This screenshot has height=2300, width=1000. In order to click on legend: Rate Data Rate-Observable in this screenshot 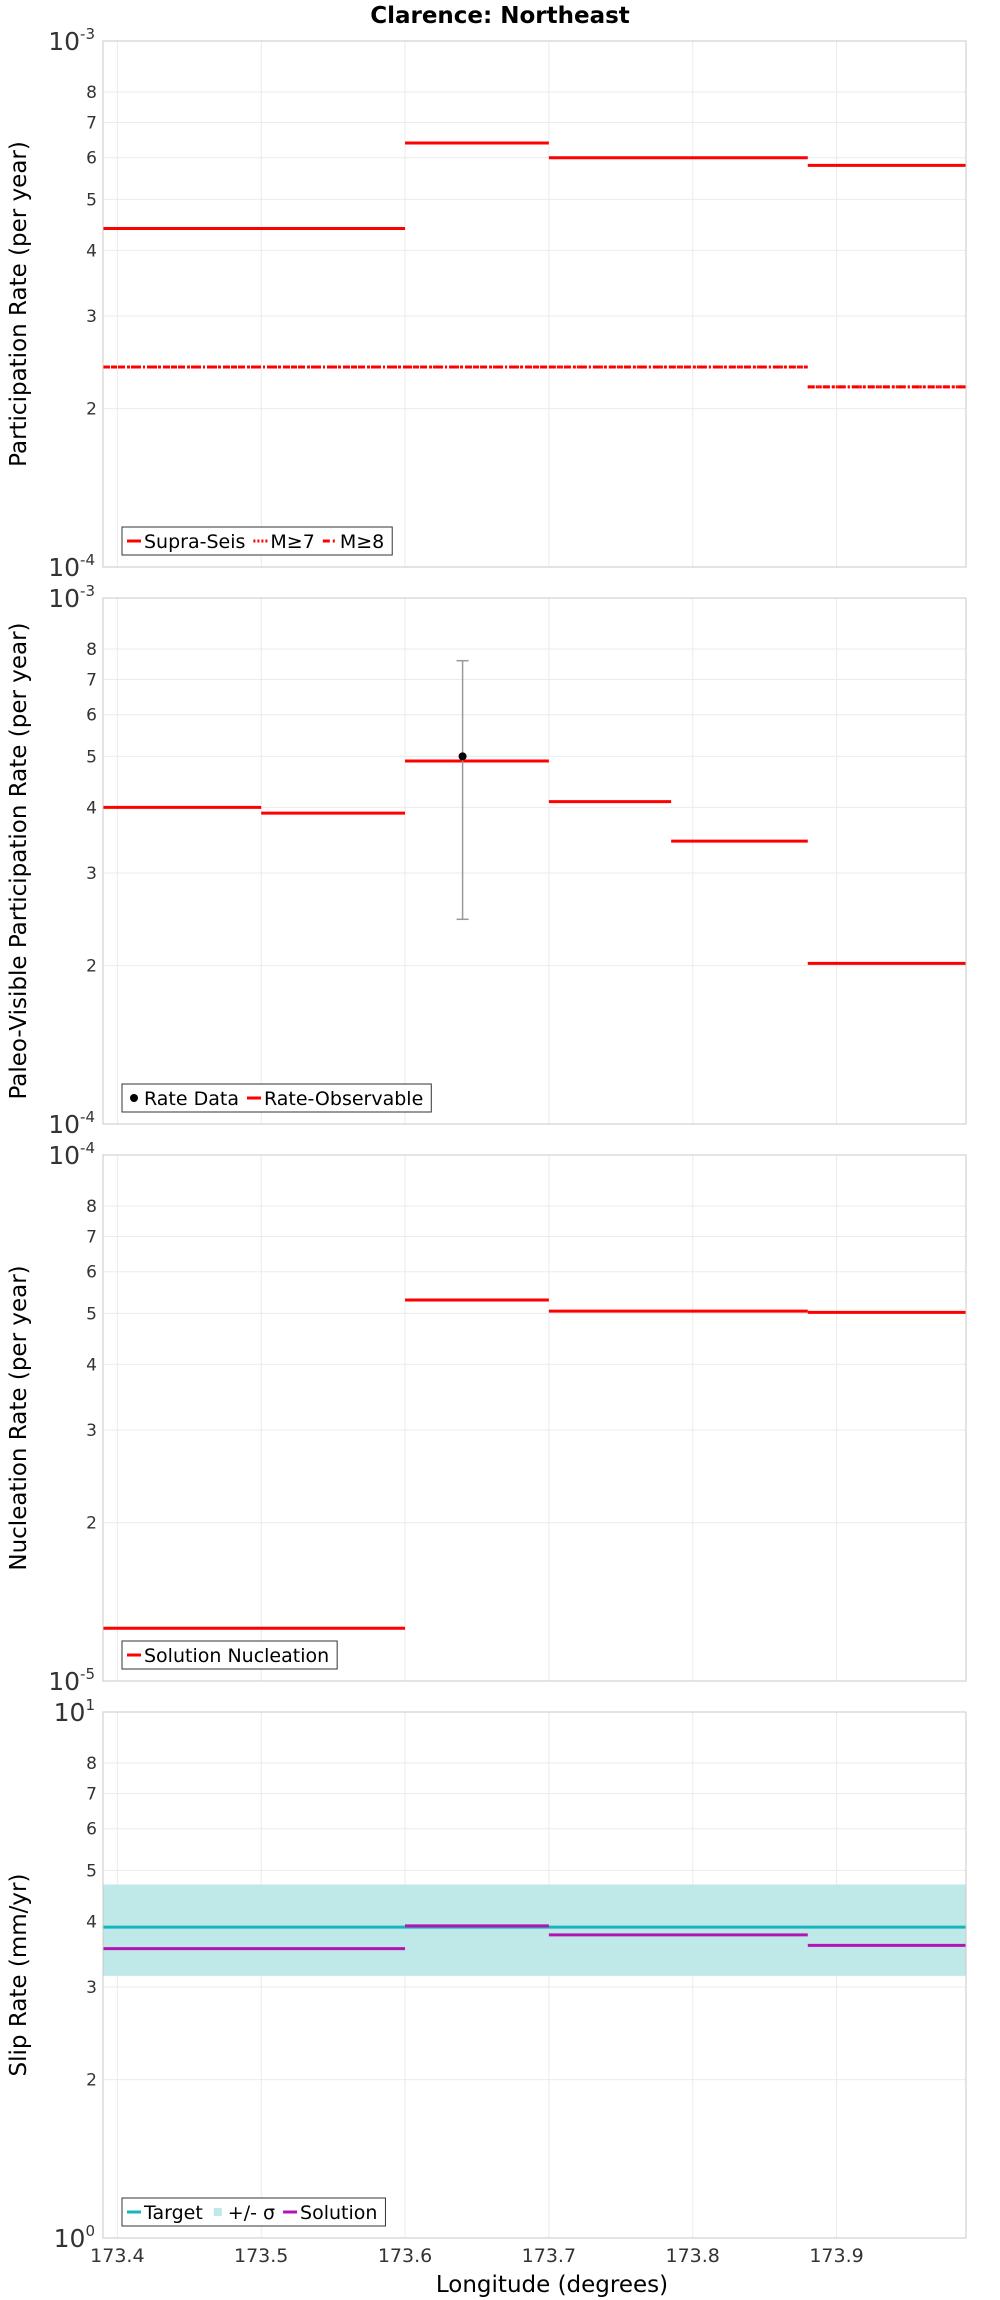, I will do `click(276, 1098)`.